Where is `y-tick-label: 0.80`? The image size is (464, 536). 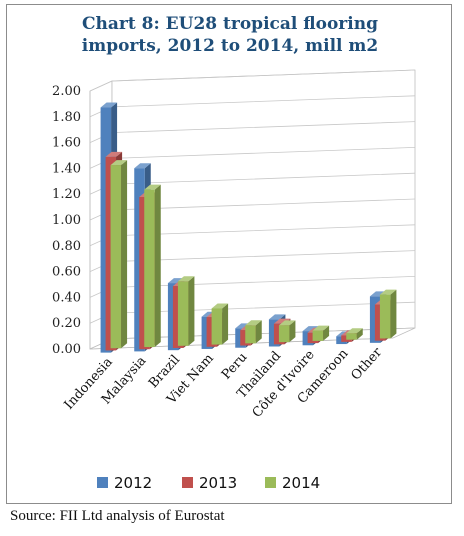 y-tick-label: 0.80 is located at coordinates (66, 246).